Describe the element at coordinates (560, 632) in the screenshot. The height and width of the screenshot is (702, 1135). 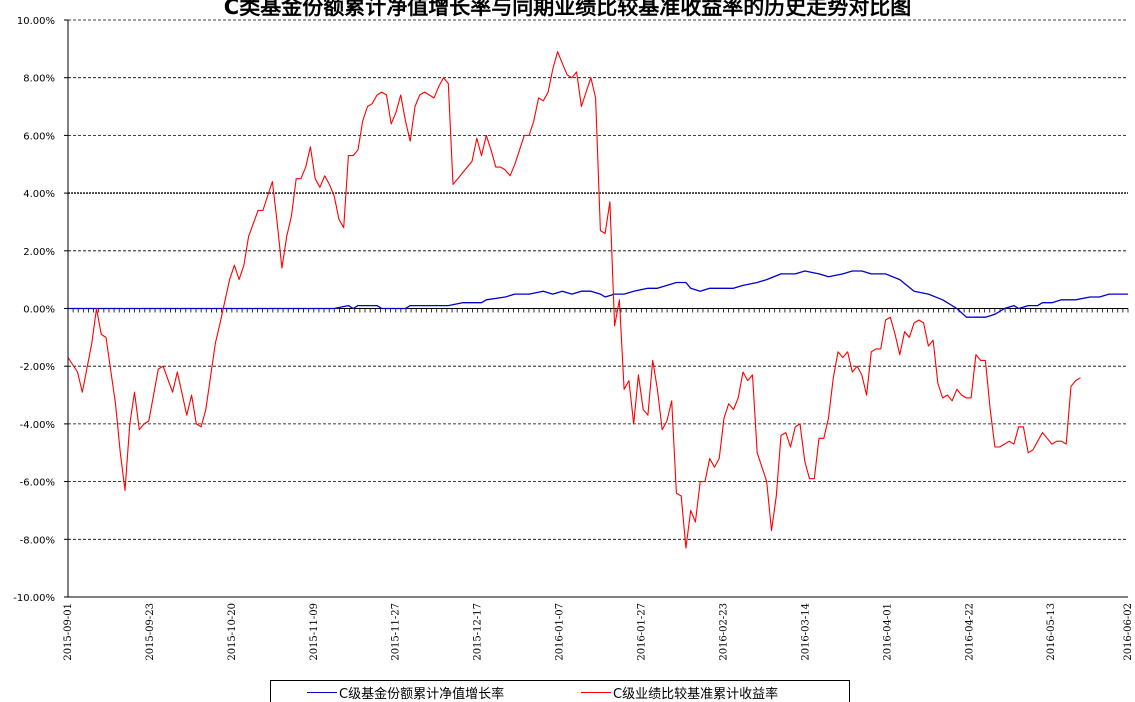
I see `x-tick-label: 2016-01-07` at that location.